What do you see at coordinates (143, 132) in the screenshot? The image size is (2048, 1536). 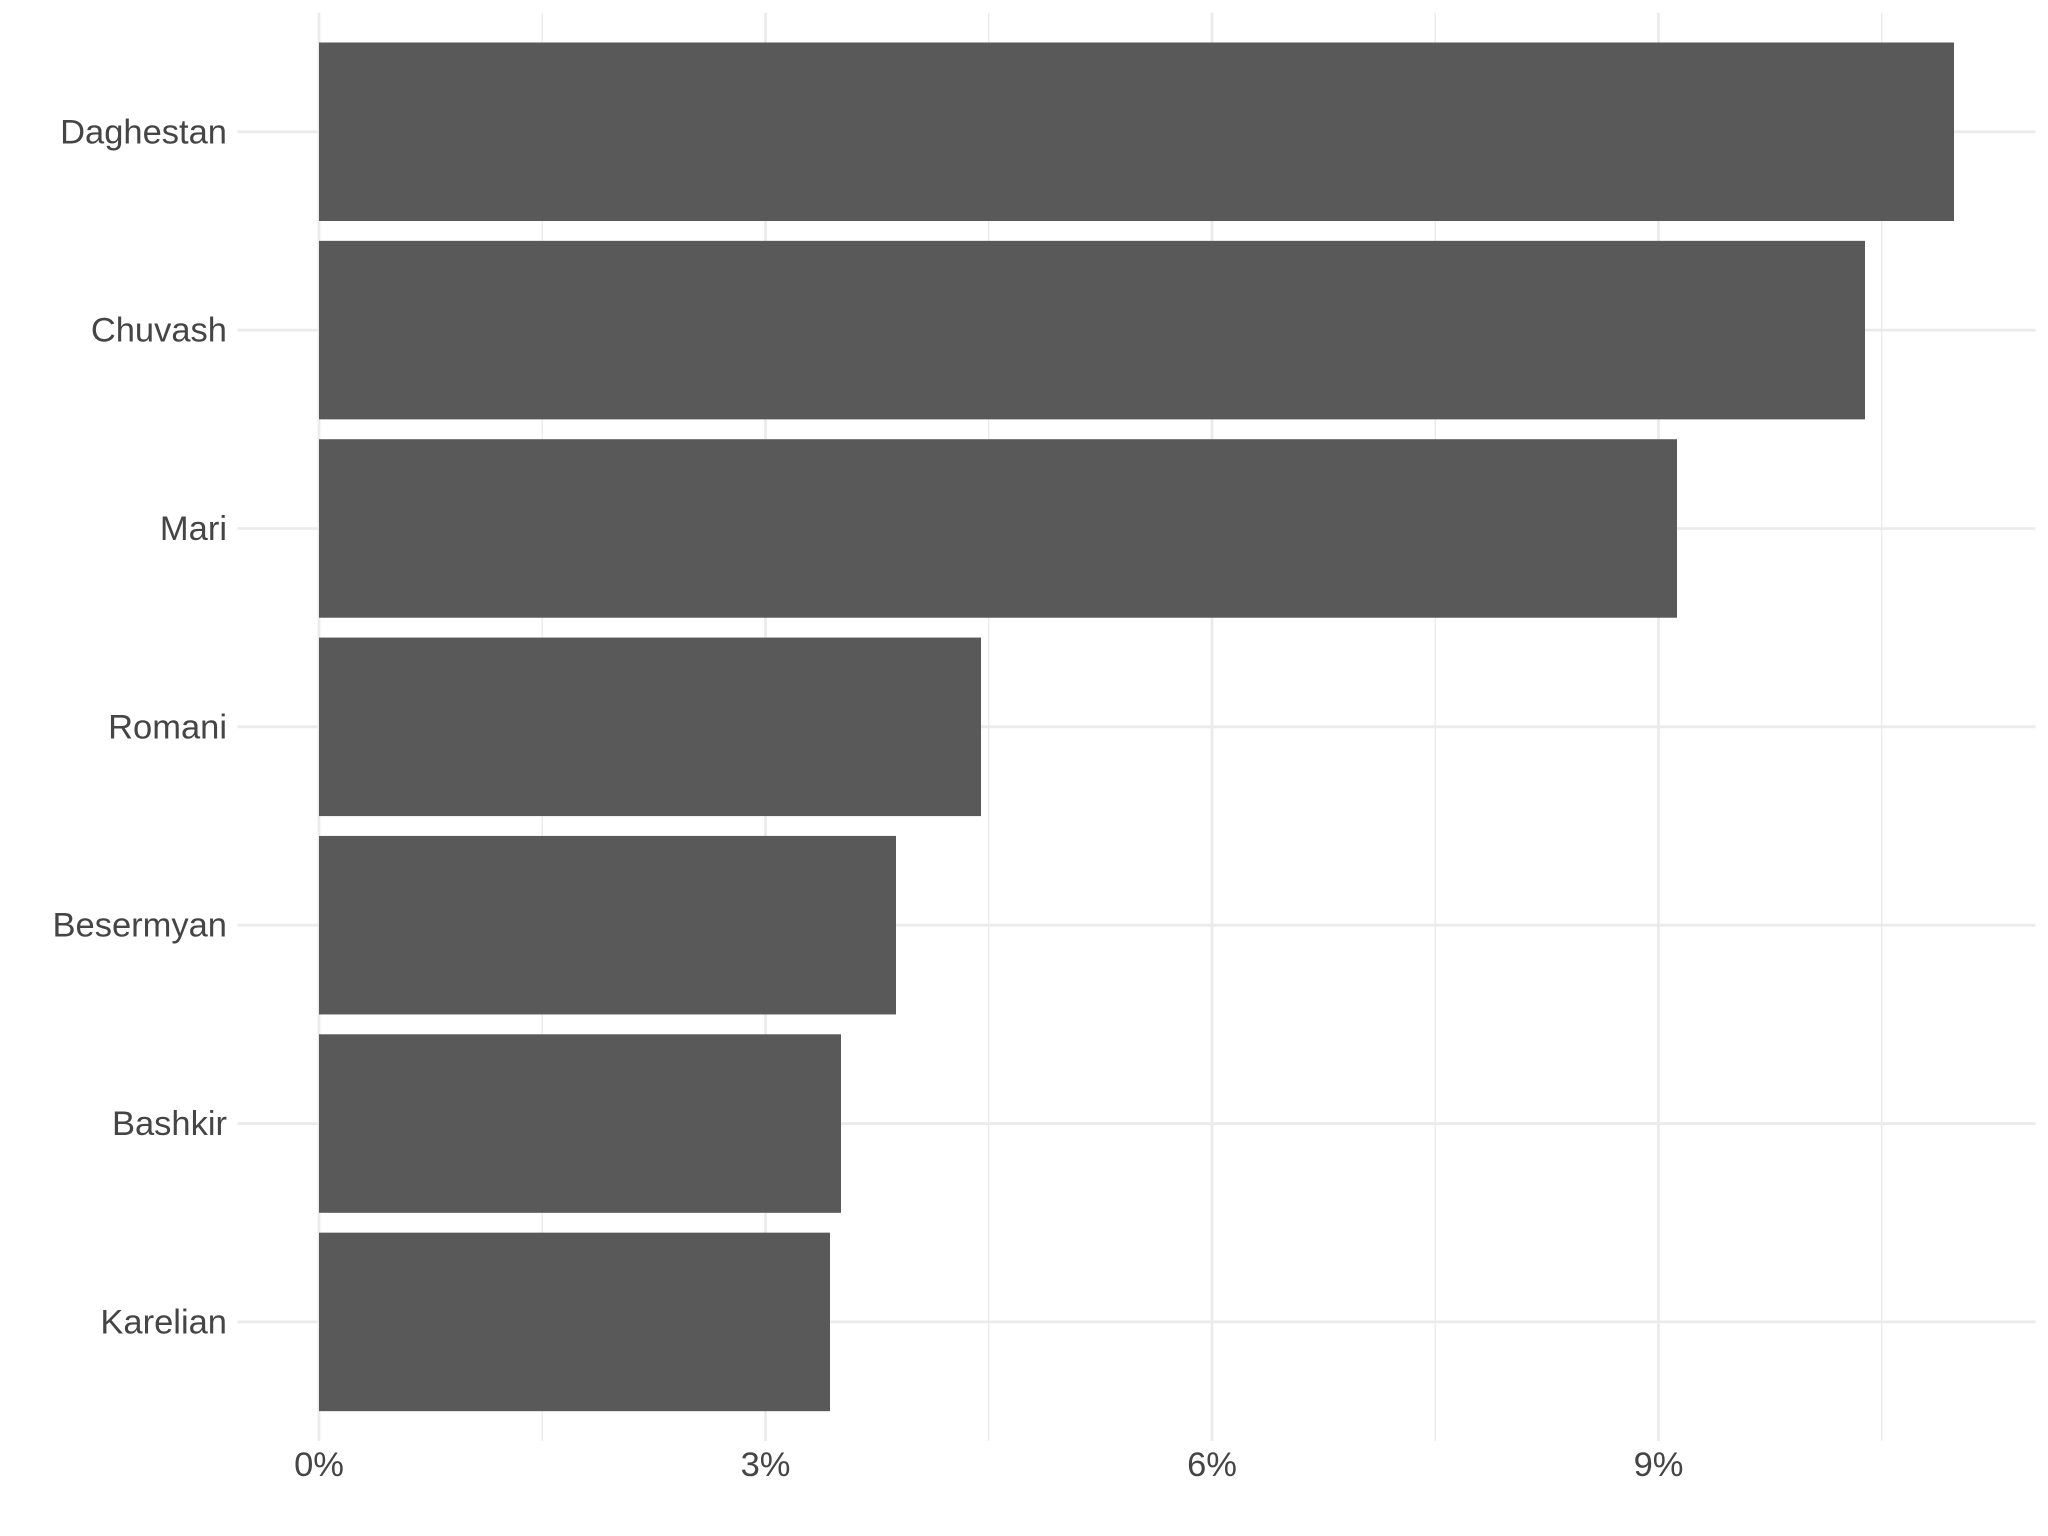 I see `svg-text: Daghestan` at bounding box center [143, 132].